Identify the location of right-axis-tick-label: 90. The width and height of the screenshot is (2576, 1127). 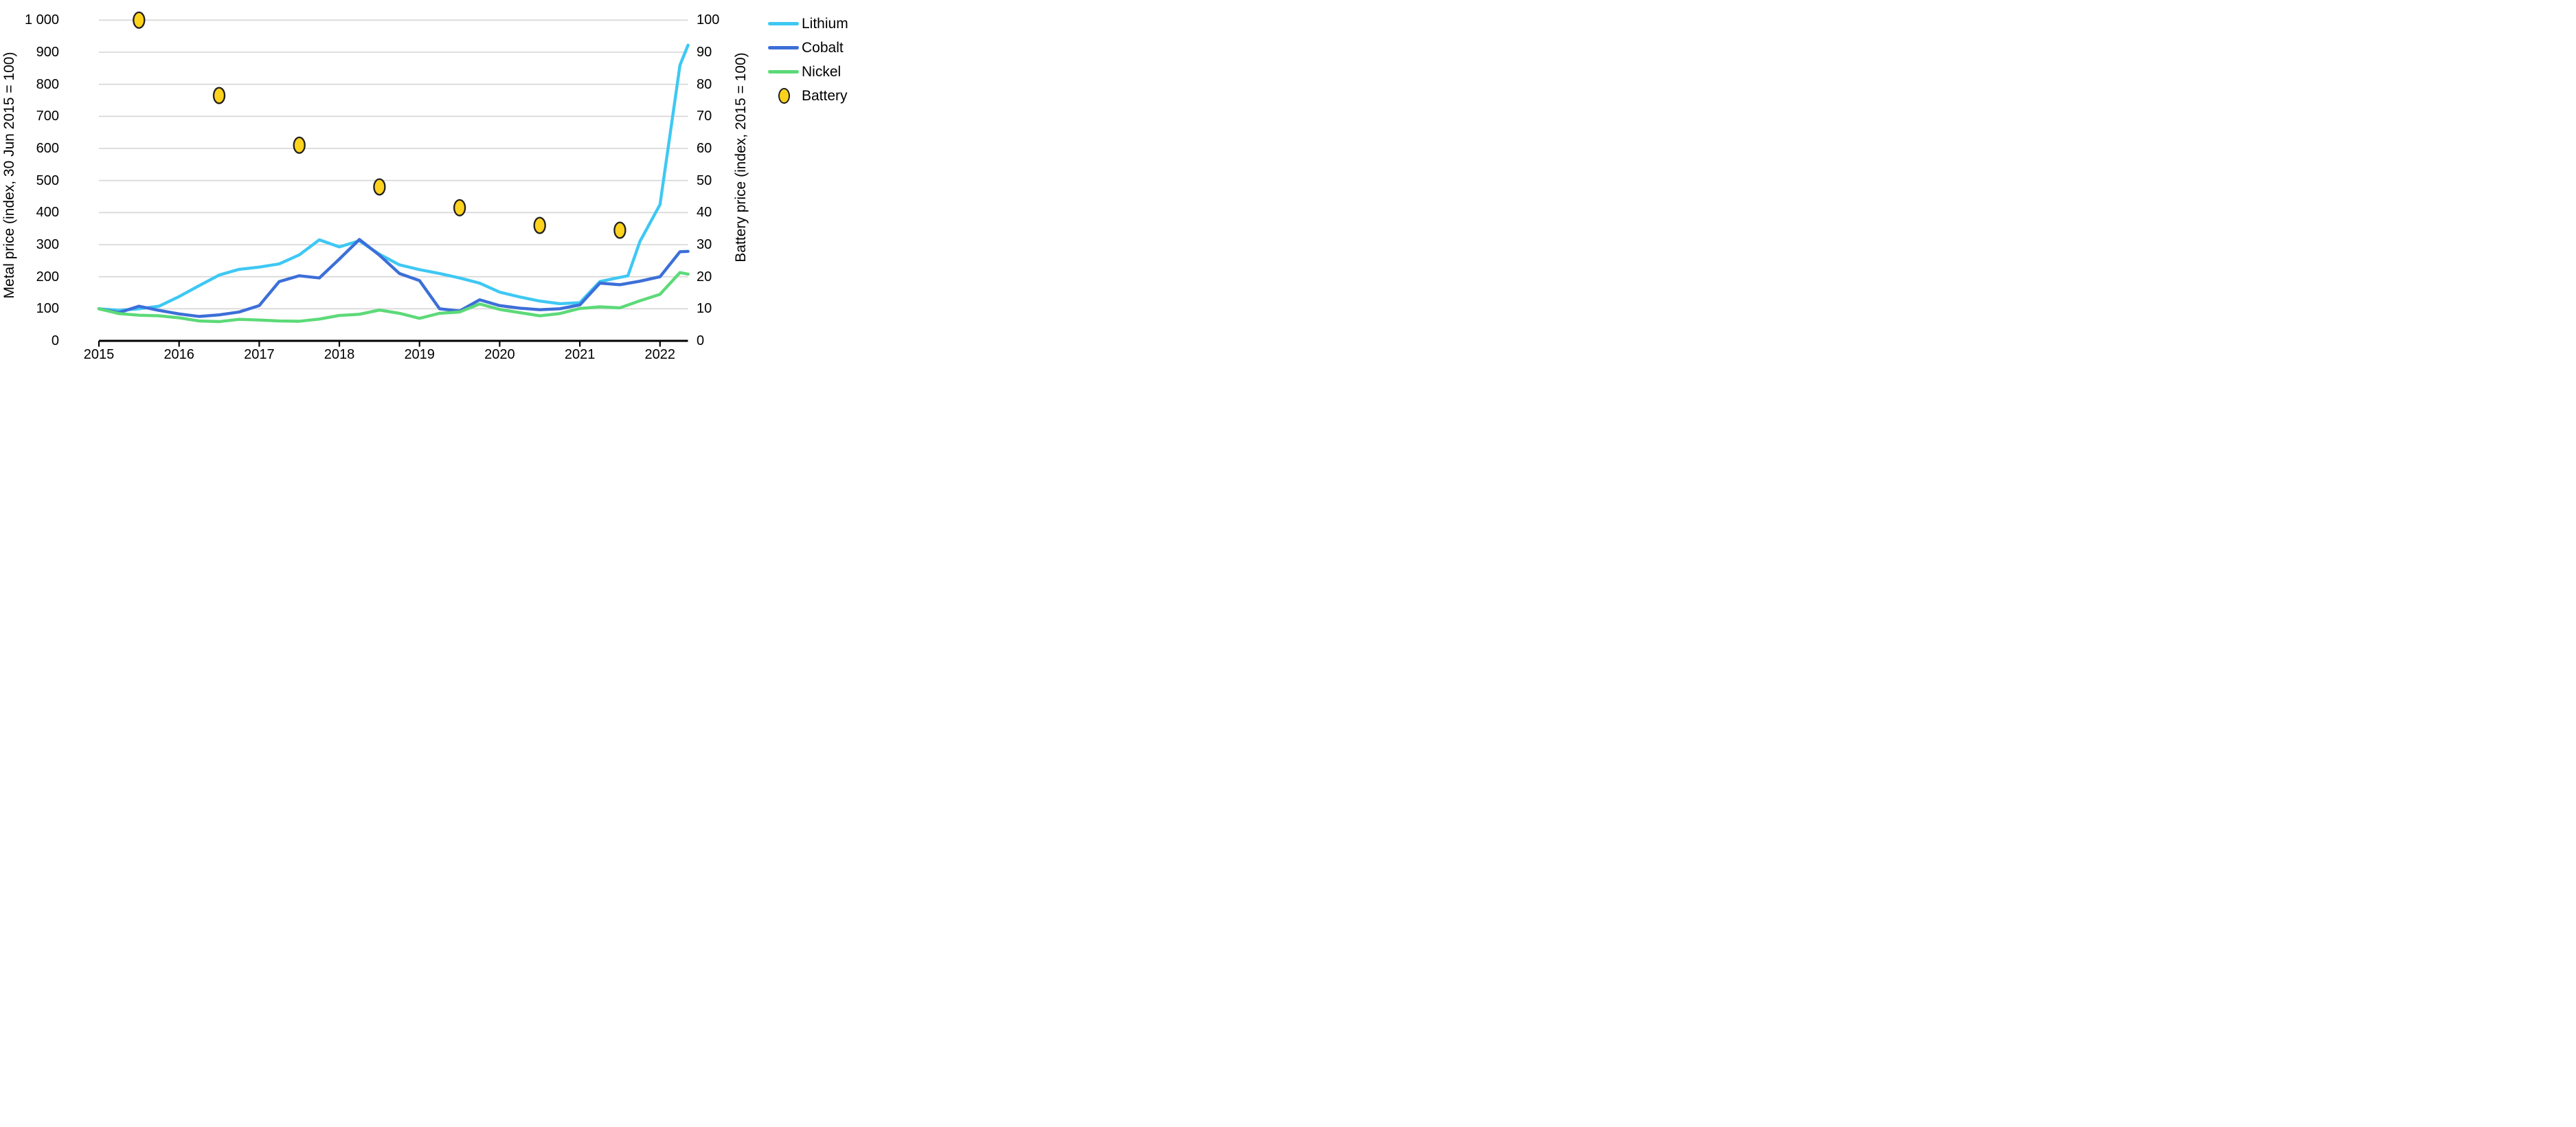
(704, 52).